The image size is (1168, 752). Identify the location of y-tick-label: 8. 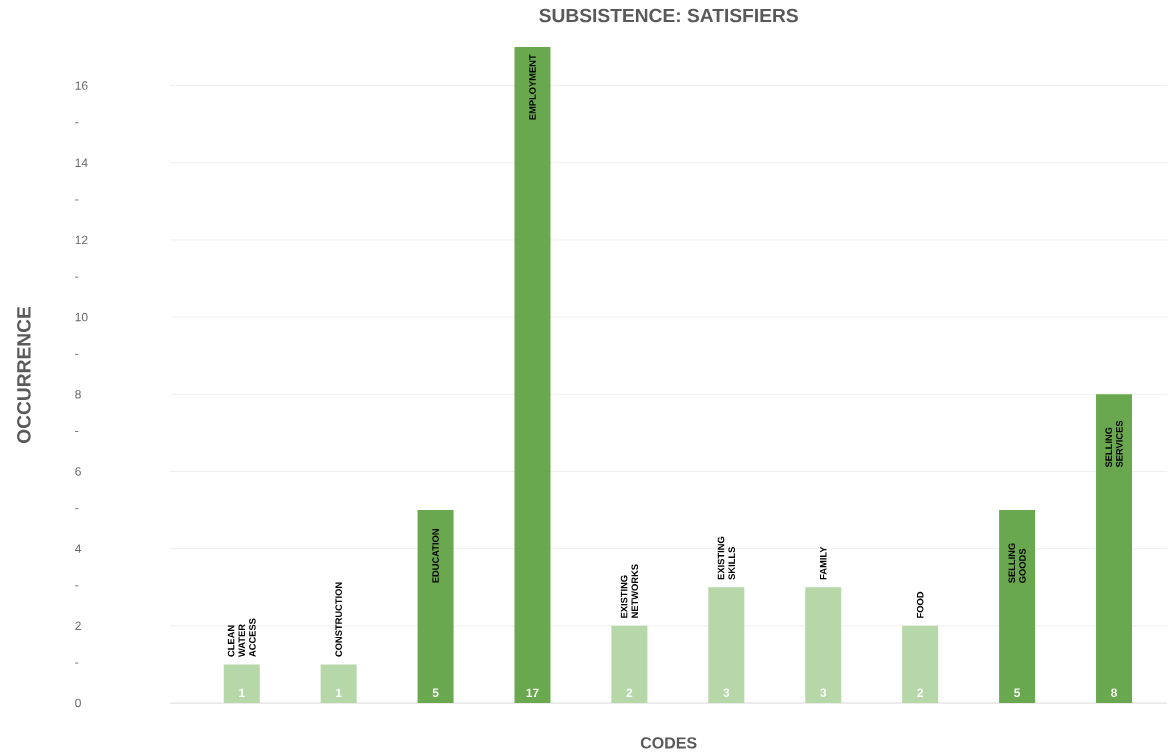
(78, 394).